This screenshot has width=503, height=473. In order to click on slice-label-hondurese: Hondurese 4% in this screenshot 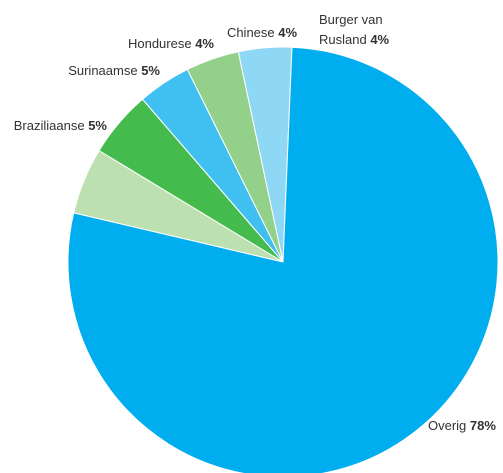, I will do `click(171, 43)`.